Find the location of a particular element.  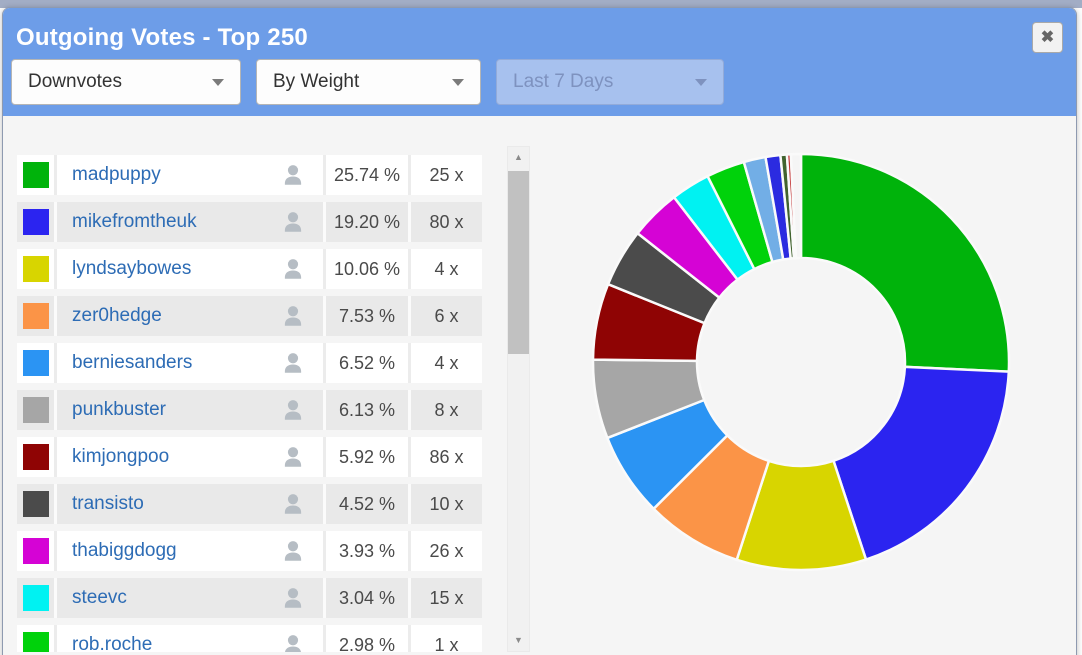

table-row: steevc 3.04 % 15 x is located at coordinates (249, 598).